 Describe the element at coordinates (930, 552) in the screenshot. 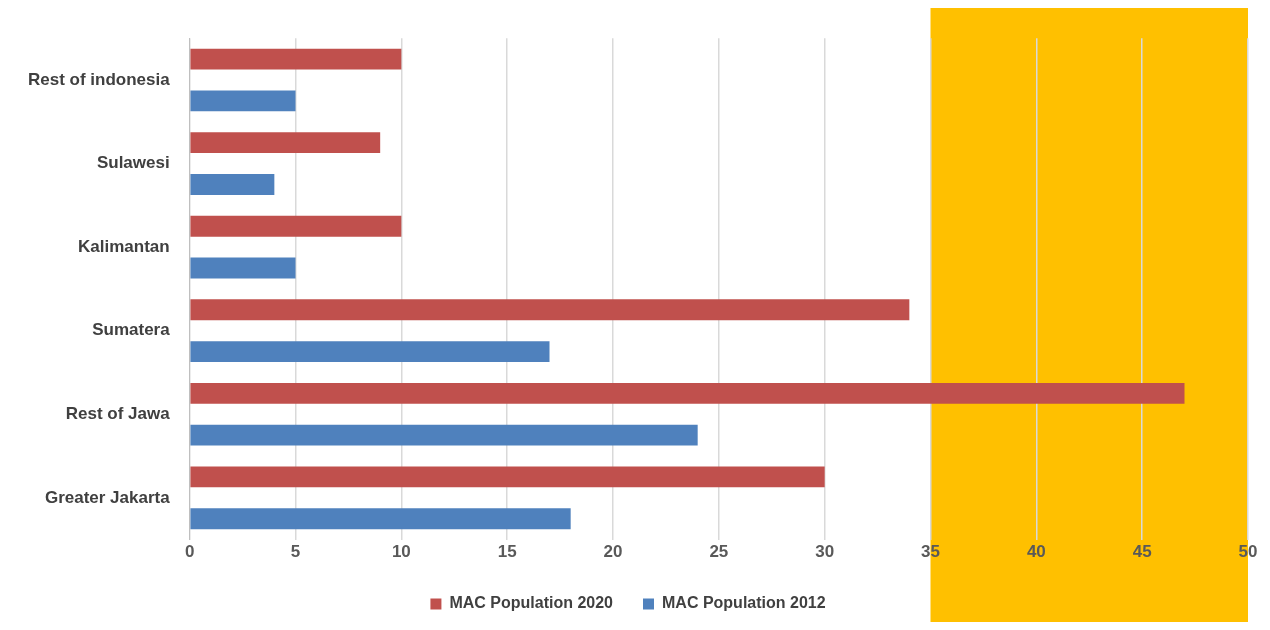

I see `x-tick-label: 35` at that location.